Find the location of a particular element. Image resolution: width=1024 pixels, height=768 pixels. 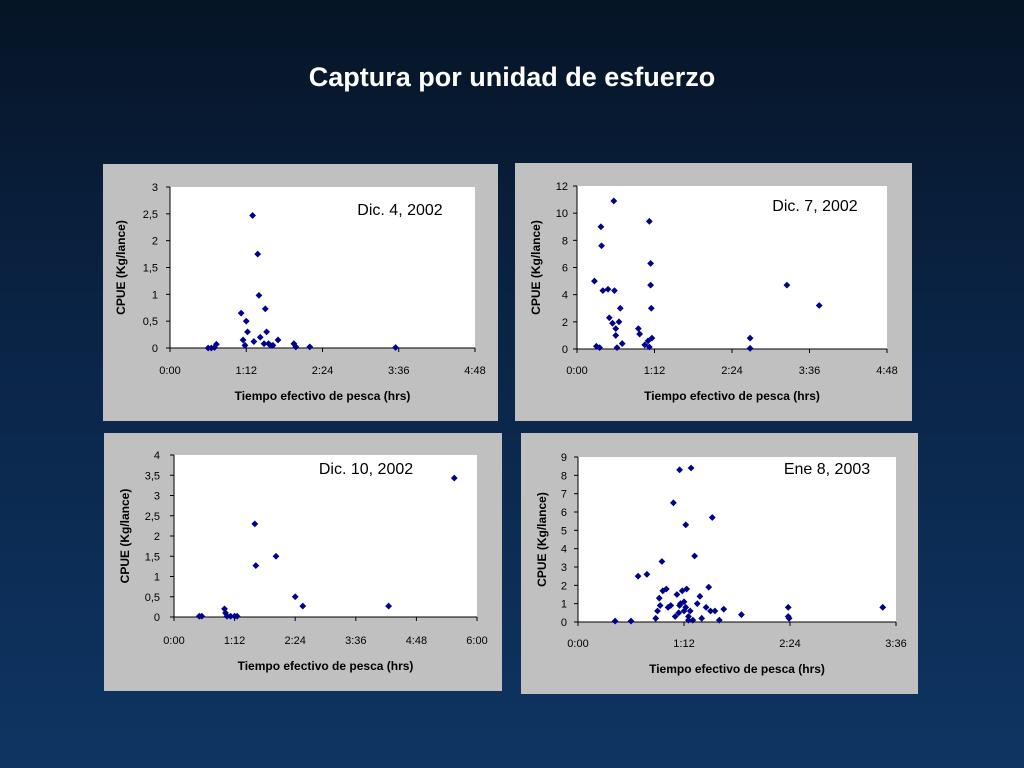

y-tick-label: 2,5 is located at coordinates (152, 517).